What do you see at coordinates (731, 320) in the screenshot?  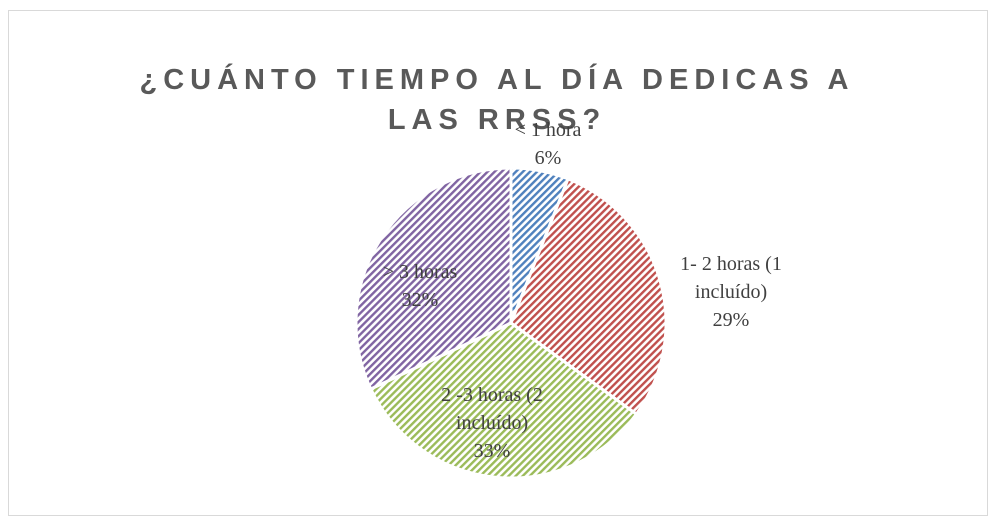 I see `value-label: 29%` at bounding box center [731, 320].